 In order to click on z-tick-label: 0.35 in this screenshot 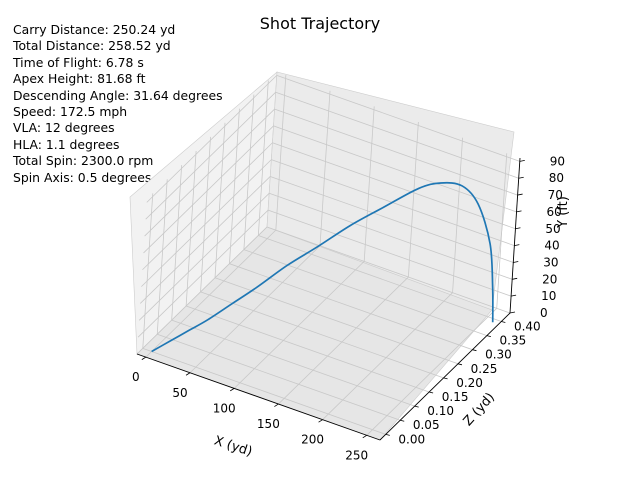, I will do `click(513, 341)`.